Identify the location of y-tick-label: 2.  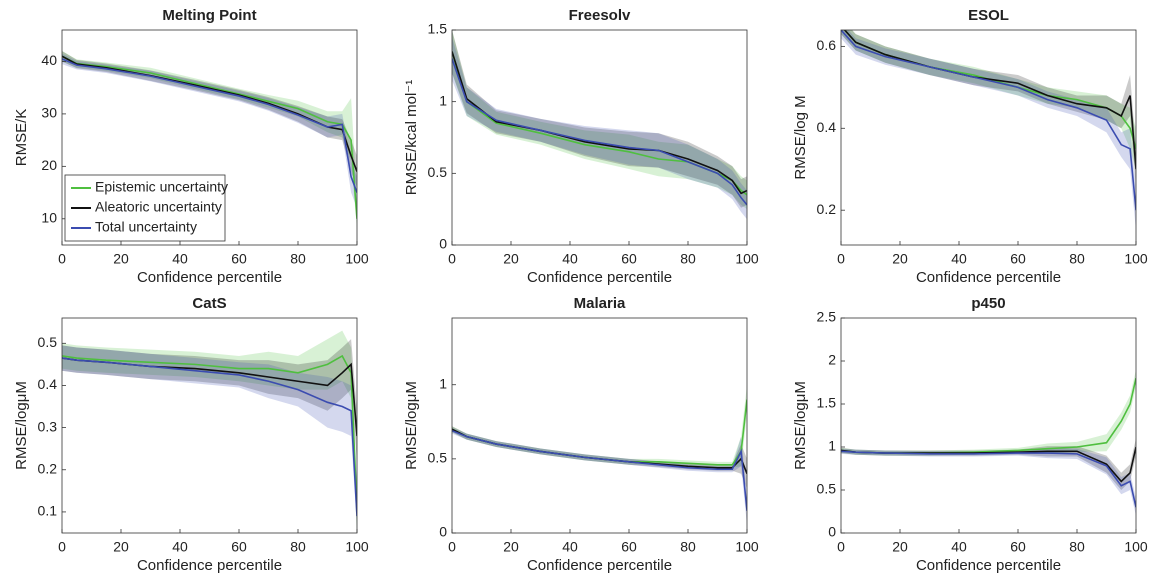
(832, 360).